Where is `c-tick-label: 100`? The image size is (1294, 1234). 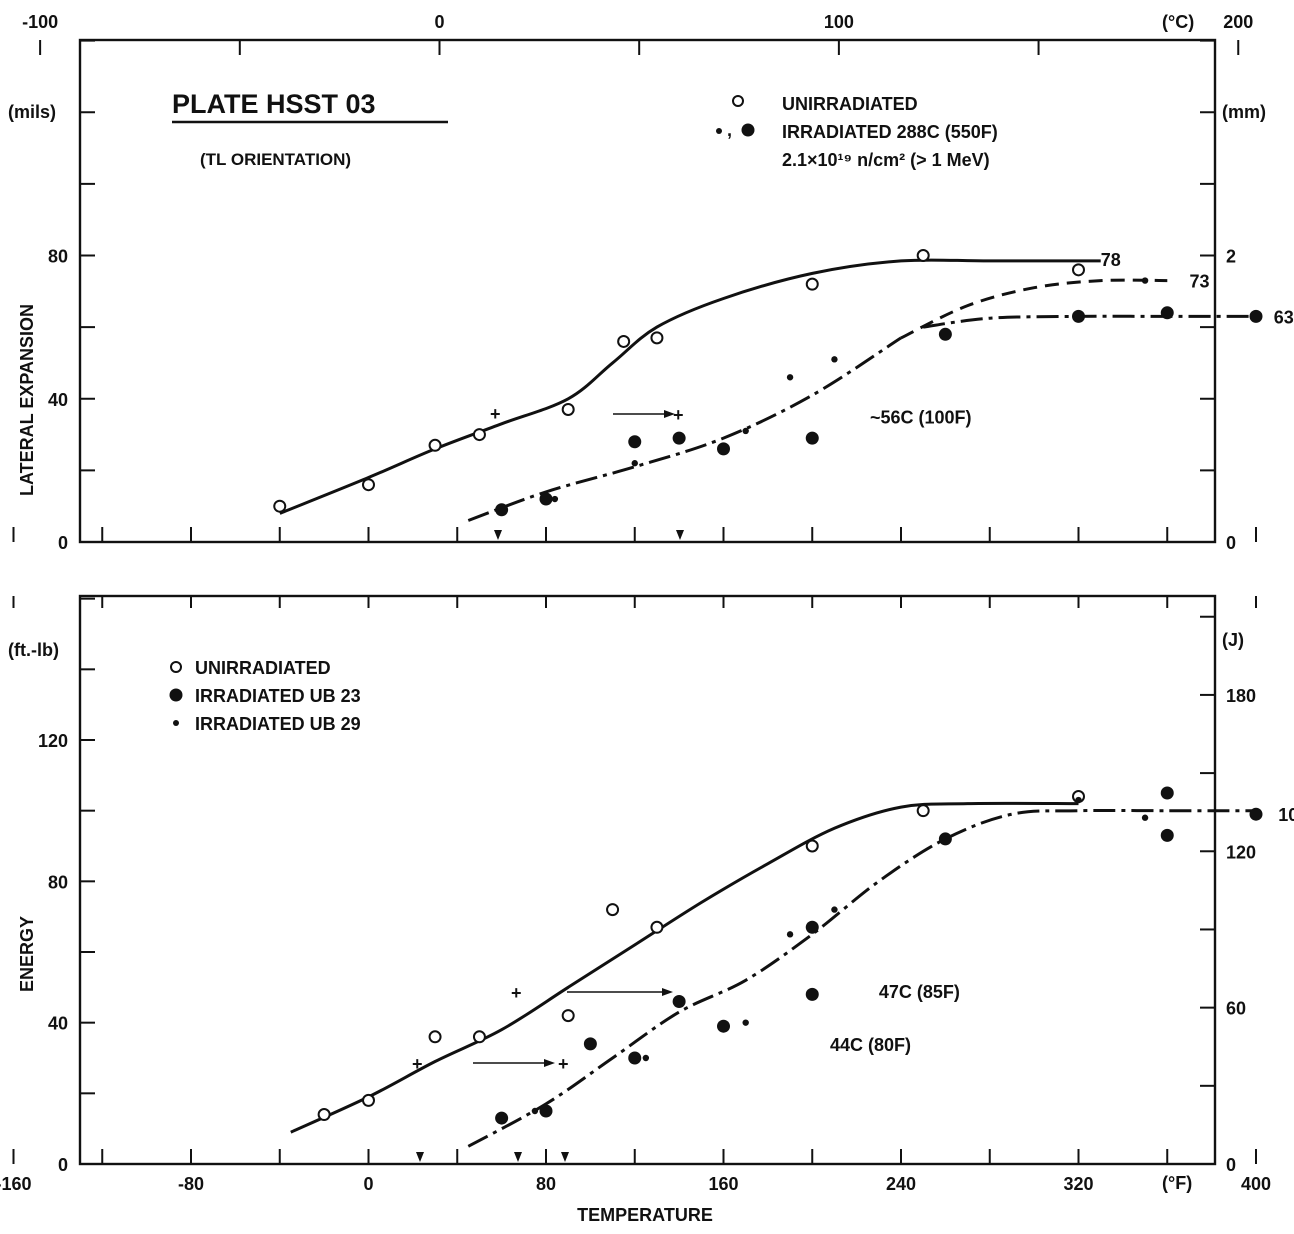 c-tick-label: 100 is located at coordinates (839, 22).